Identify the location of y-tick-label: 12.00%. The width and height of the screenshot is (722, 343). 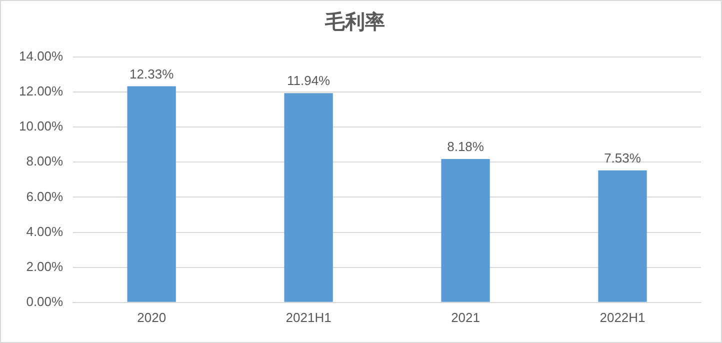
(41, 91).